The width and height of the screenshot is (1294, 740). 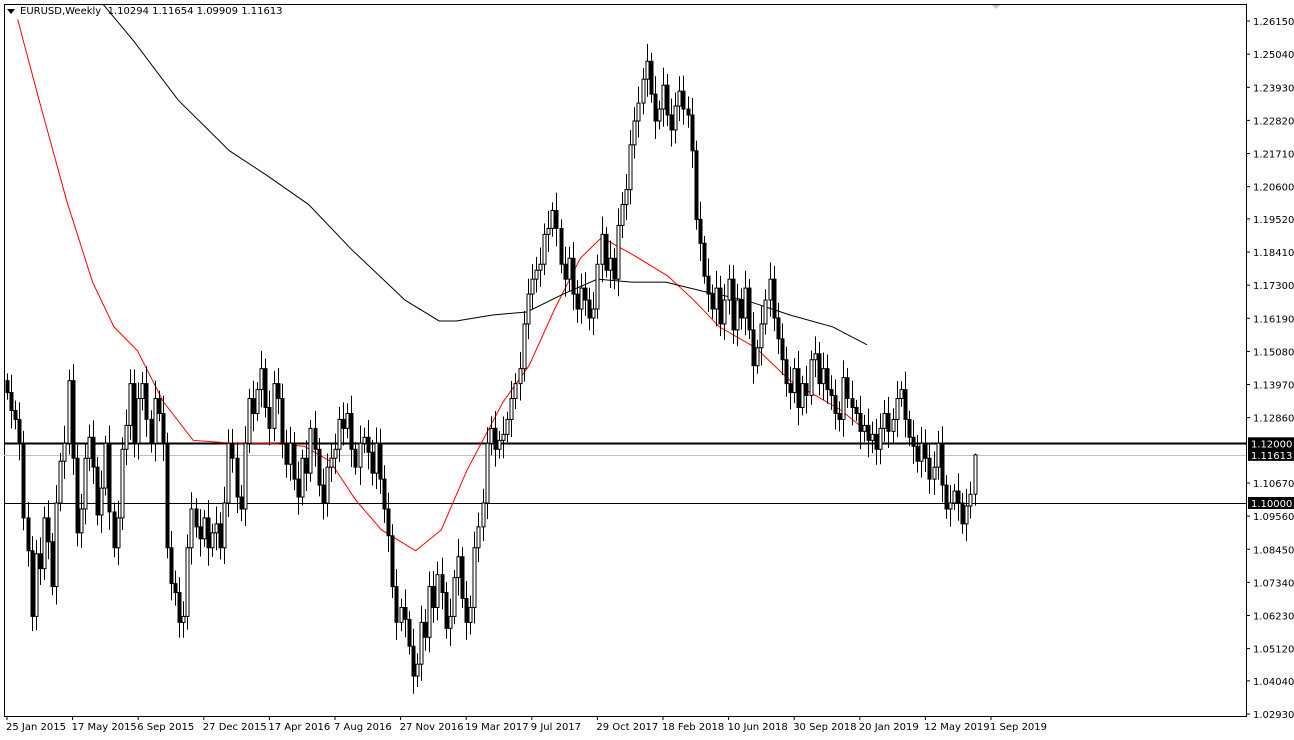 I want to click on scroll-marker-icon, so click(x=996, y=7).